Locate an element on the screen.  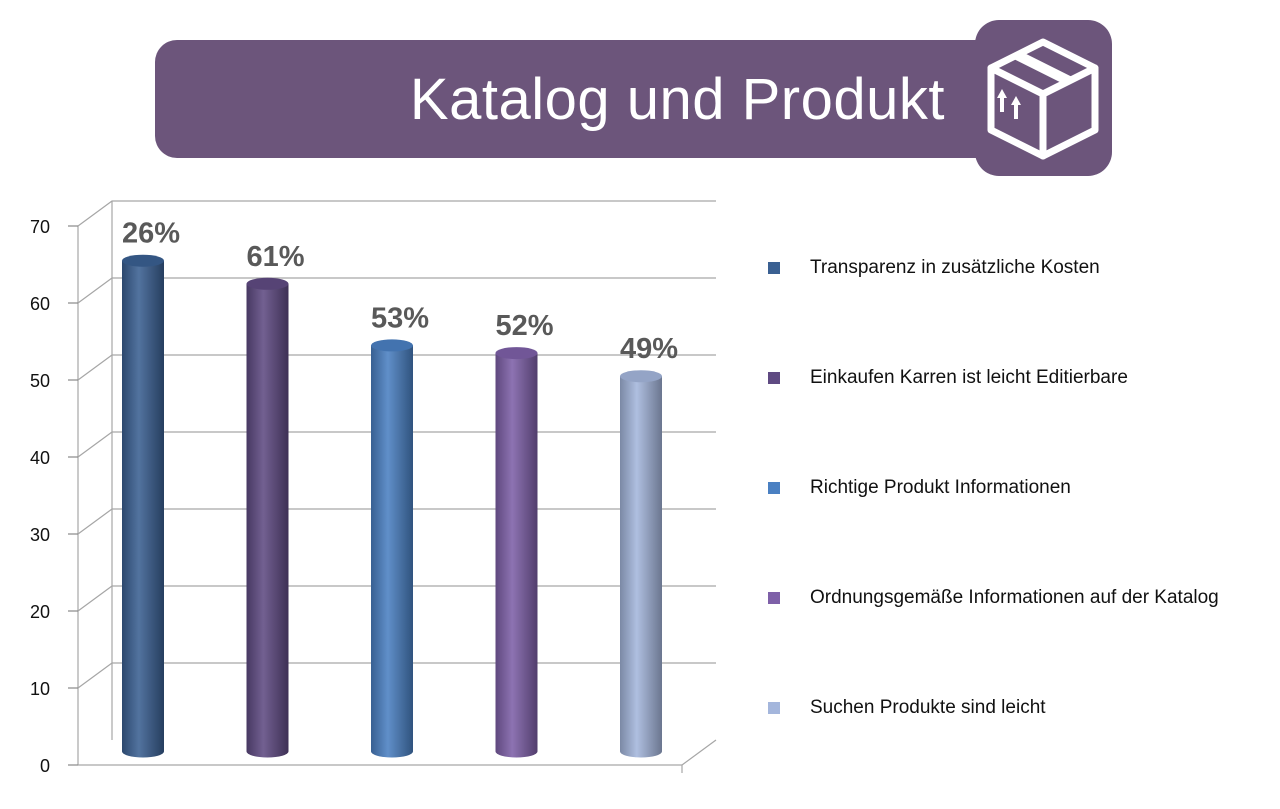
floor-edge is located at coordinates (699, 752).